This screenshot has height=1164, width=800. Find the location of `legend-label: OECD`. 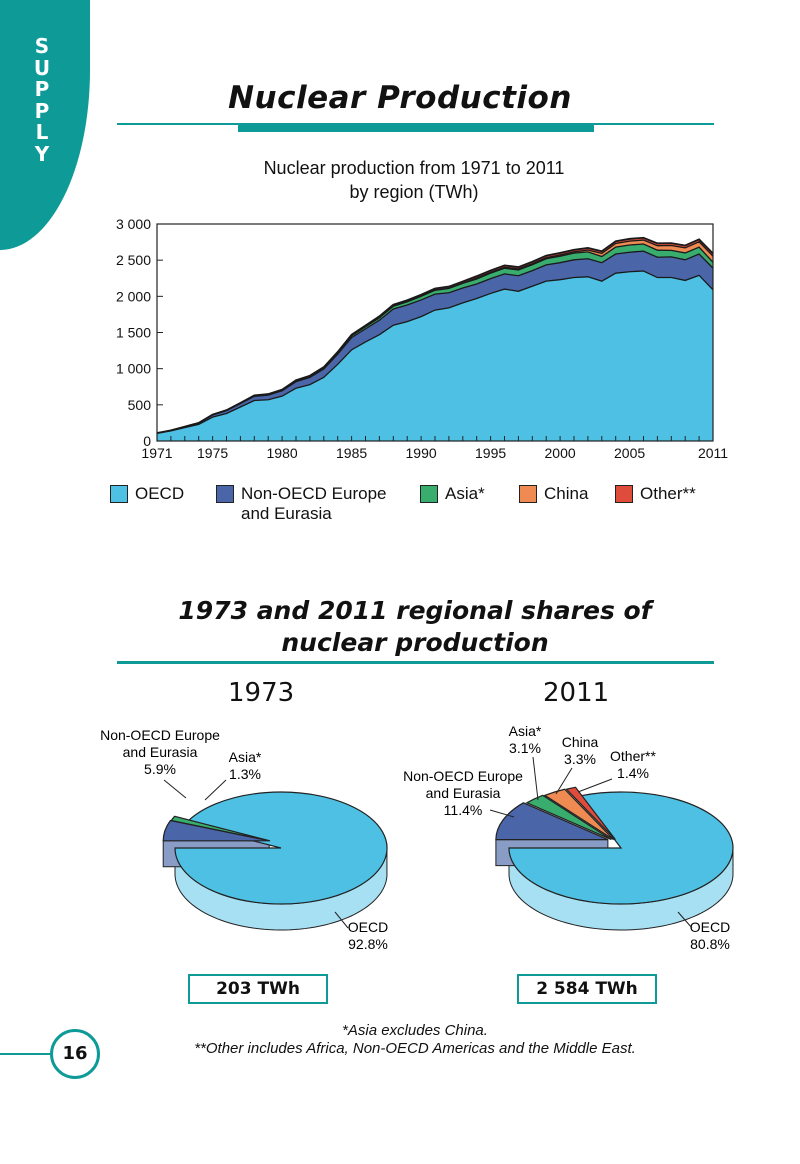

legend-label: OECD is located at coordinates (160, 493).